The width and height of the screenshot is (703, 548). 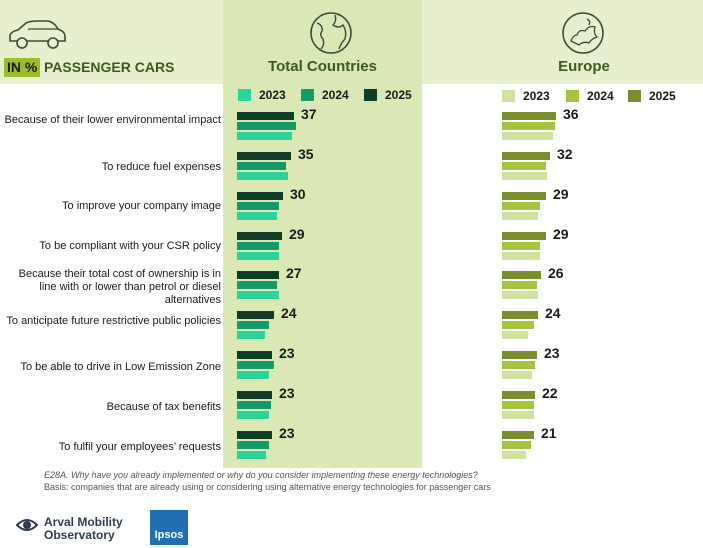 I want to click on arval-logo-text: Arval Mobility Observatory, so click(x=83, y=529).